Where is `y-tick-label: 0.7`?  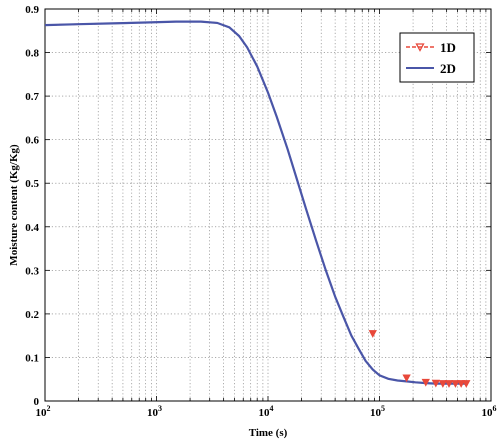 y-tick-label: 0.7 is located at coordinates (32, 97).